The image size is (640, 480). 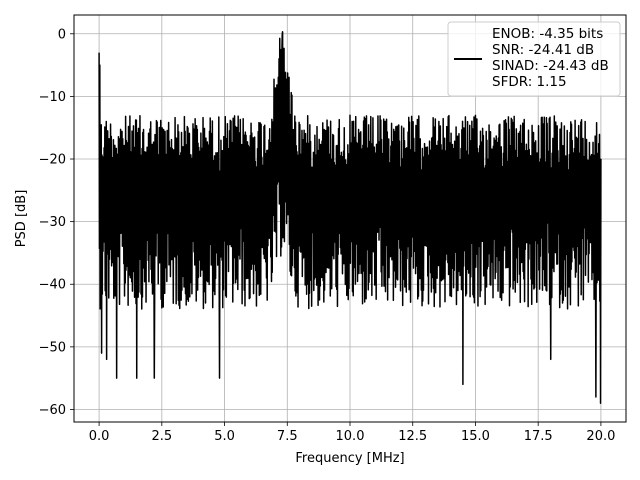 What do you see at coordinates (99, 436) in the screenshot?
I see `x-tick-label: 0.0` at bounding box center [99, 436].